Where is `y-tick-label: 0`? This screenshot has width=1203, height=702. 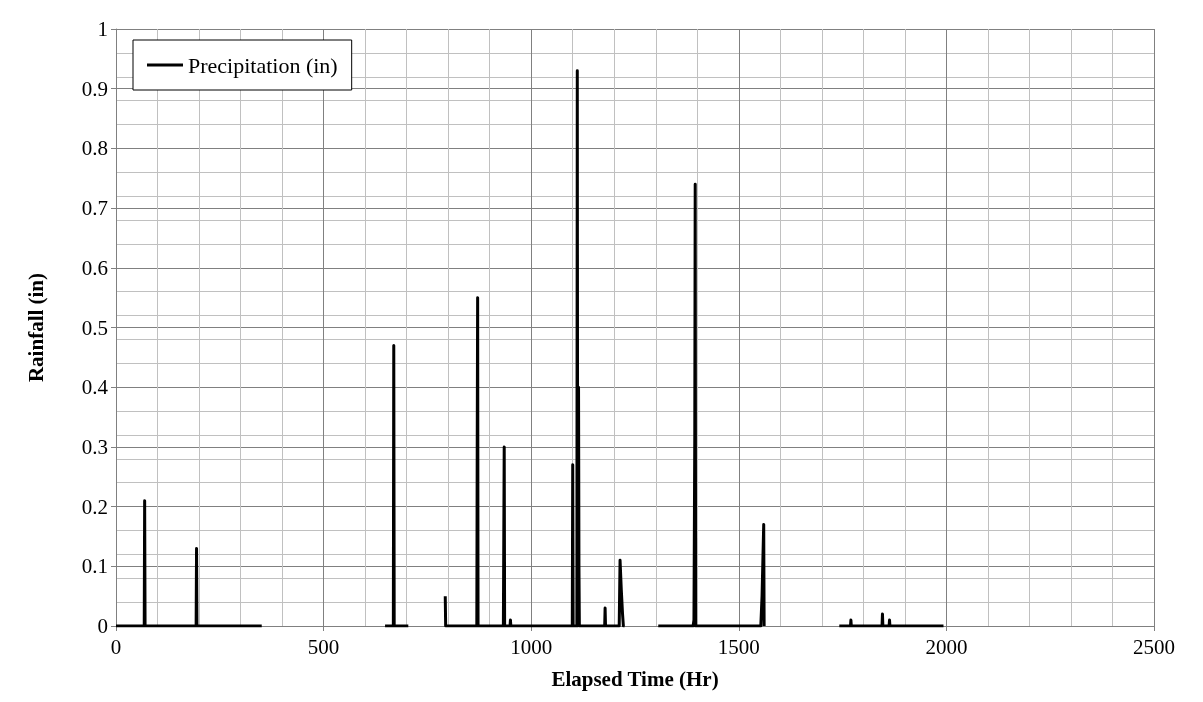
y-tick-label: 0 is located at coordinates (102, 626).